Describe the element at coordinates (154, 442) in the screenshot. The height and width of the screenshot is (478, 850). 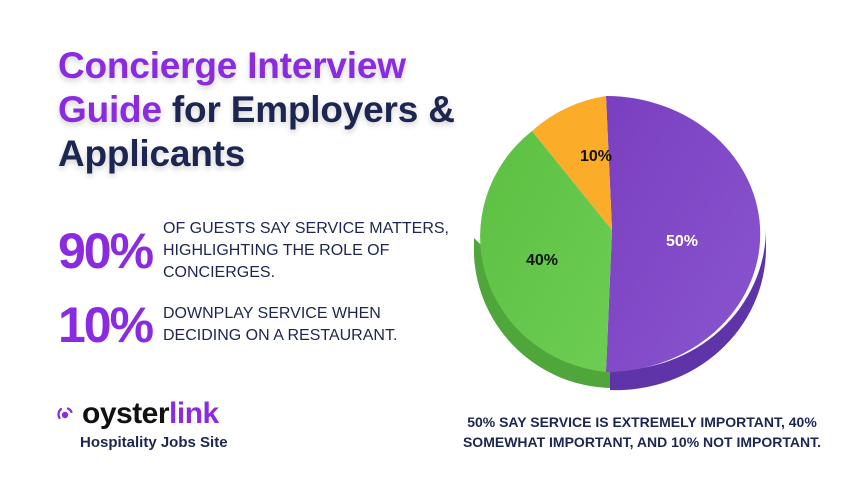
I see `logo-tagline: Hospitality Jobs Site` at that location.